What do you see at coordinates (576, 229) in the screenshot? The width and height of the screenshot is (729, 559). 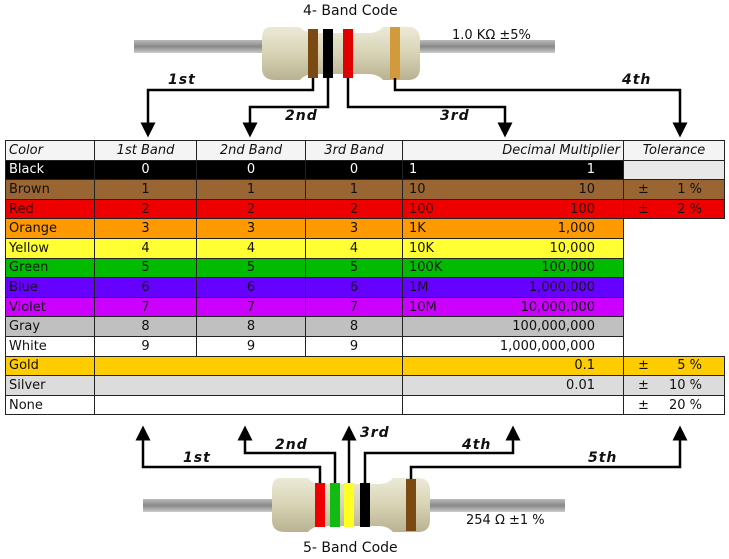 I see `multiplier-value: 1,000` at bounding box center [576, 229].